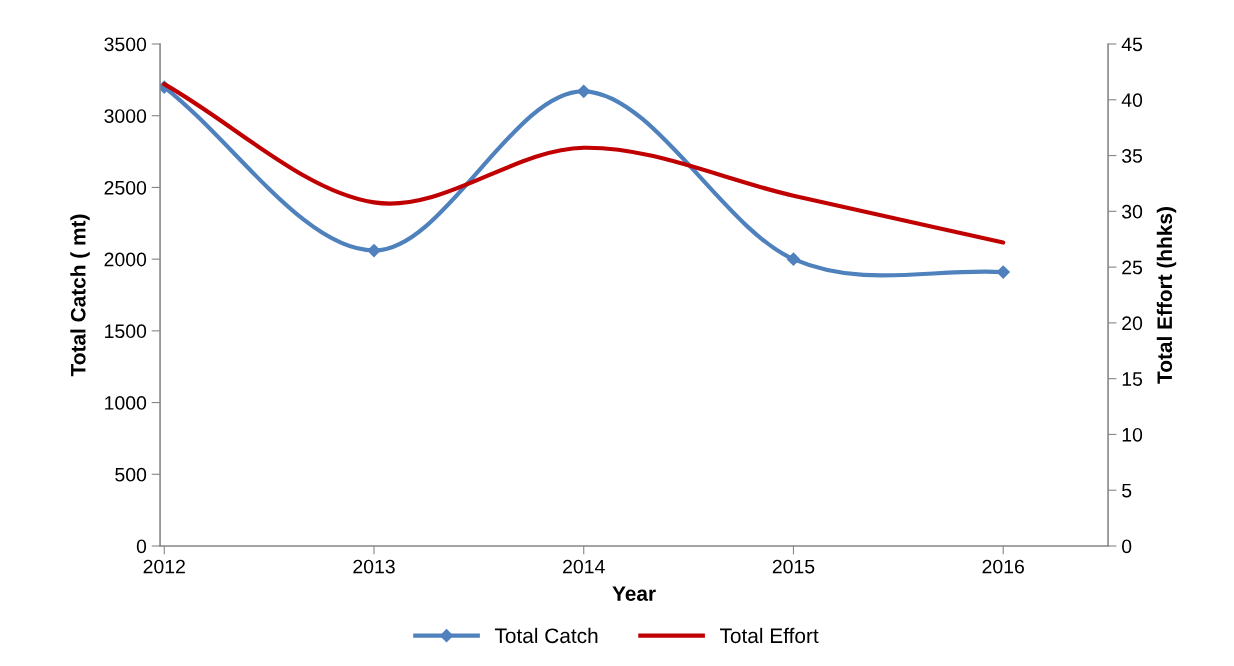  What do you see at coordinates (80, 295) in the screenshot?
I see `y-axis-title: Total Catch ( mt)` at bounding box center [80, 295].